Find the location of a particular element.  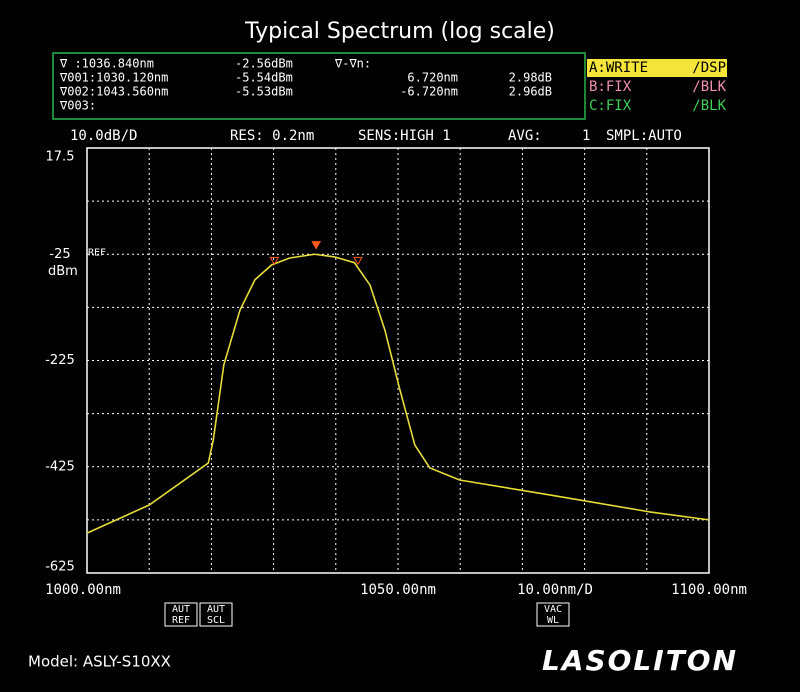

x-tick-label: 1000.00nm is located at coordinates (83, 590).